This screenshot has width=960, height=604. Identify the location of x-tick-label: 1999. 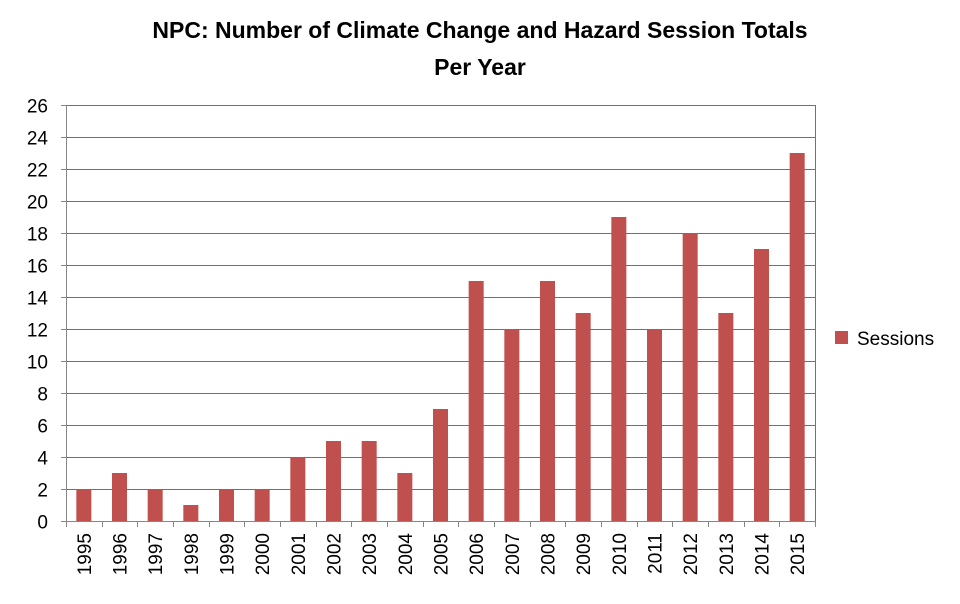
(228, 554).